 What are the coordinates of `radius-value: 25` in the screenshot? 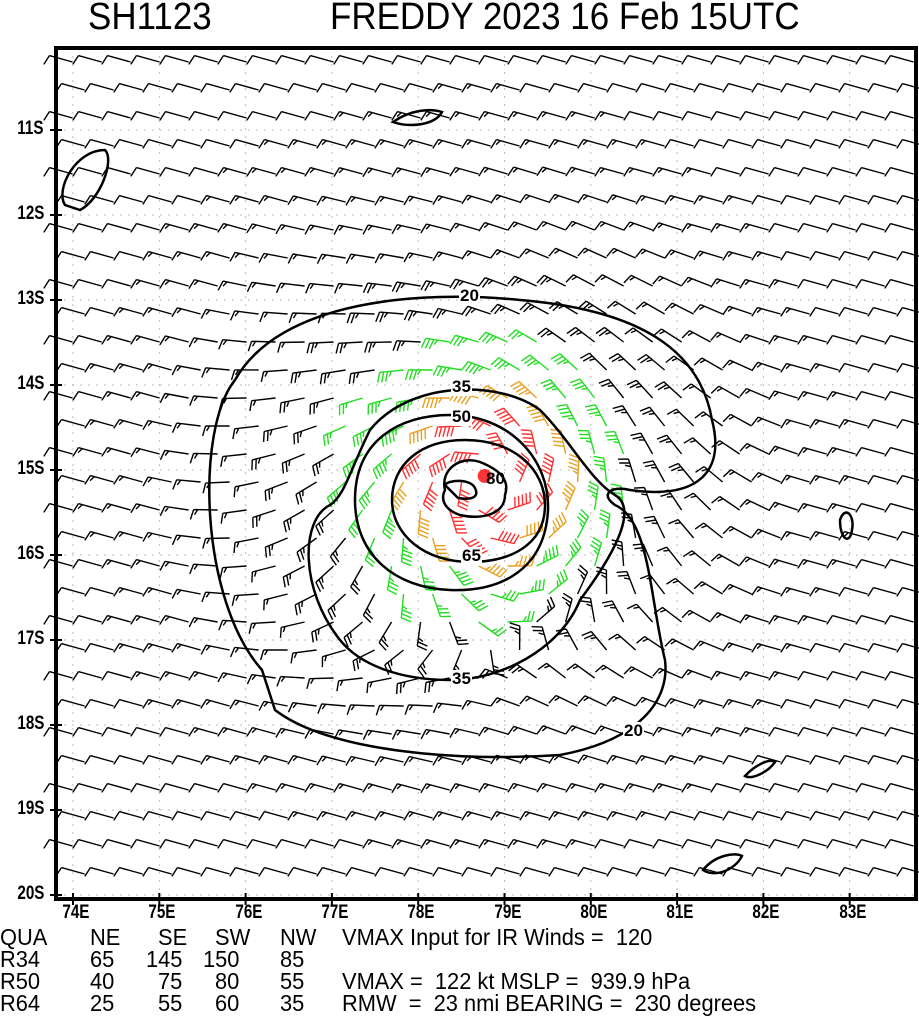 It's located at (102, 1003).